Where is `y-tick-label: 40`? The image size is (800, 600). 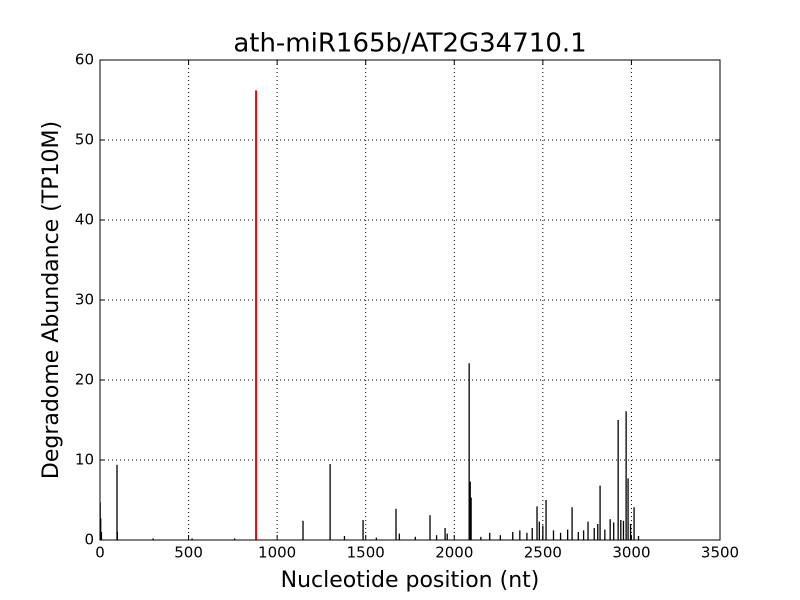 y-tick-label: 40 is located at coordinates (84, 220).